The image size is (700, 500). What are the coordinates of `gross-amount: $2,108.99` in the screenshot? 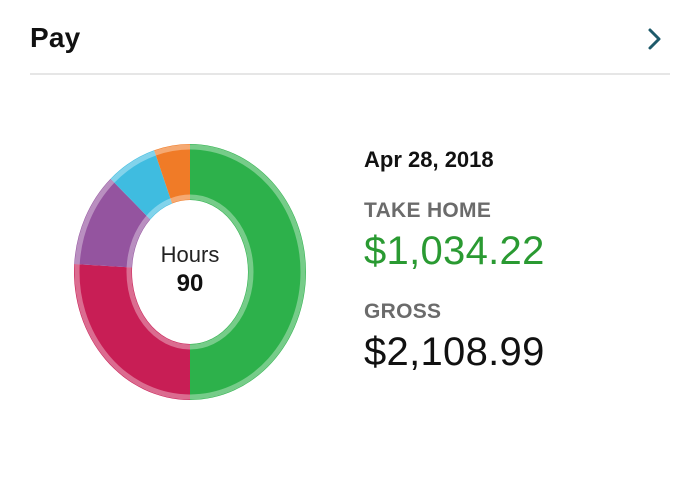 It's located at (454, 352).